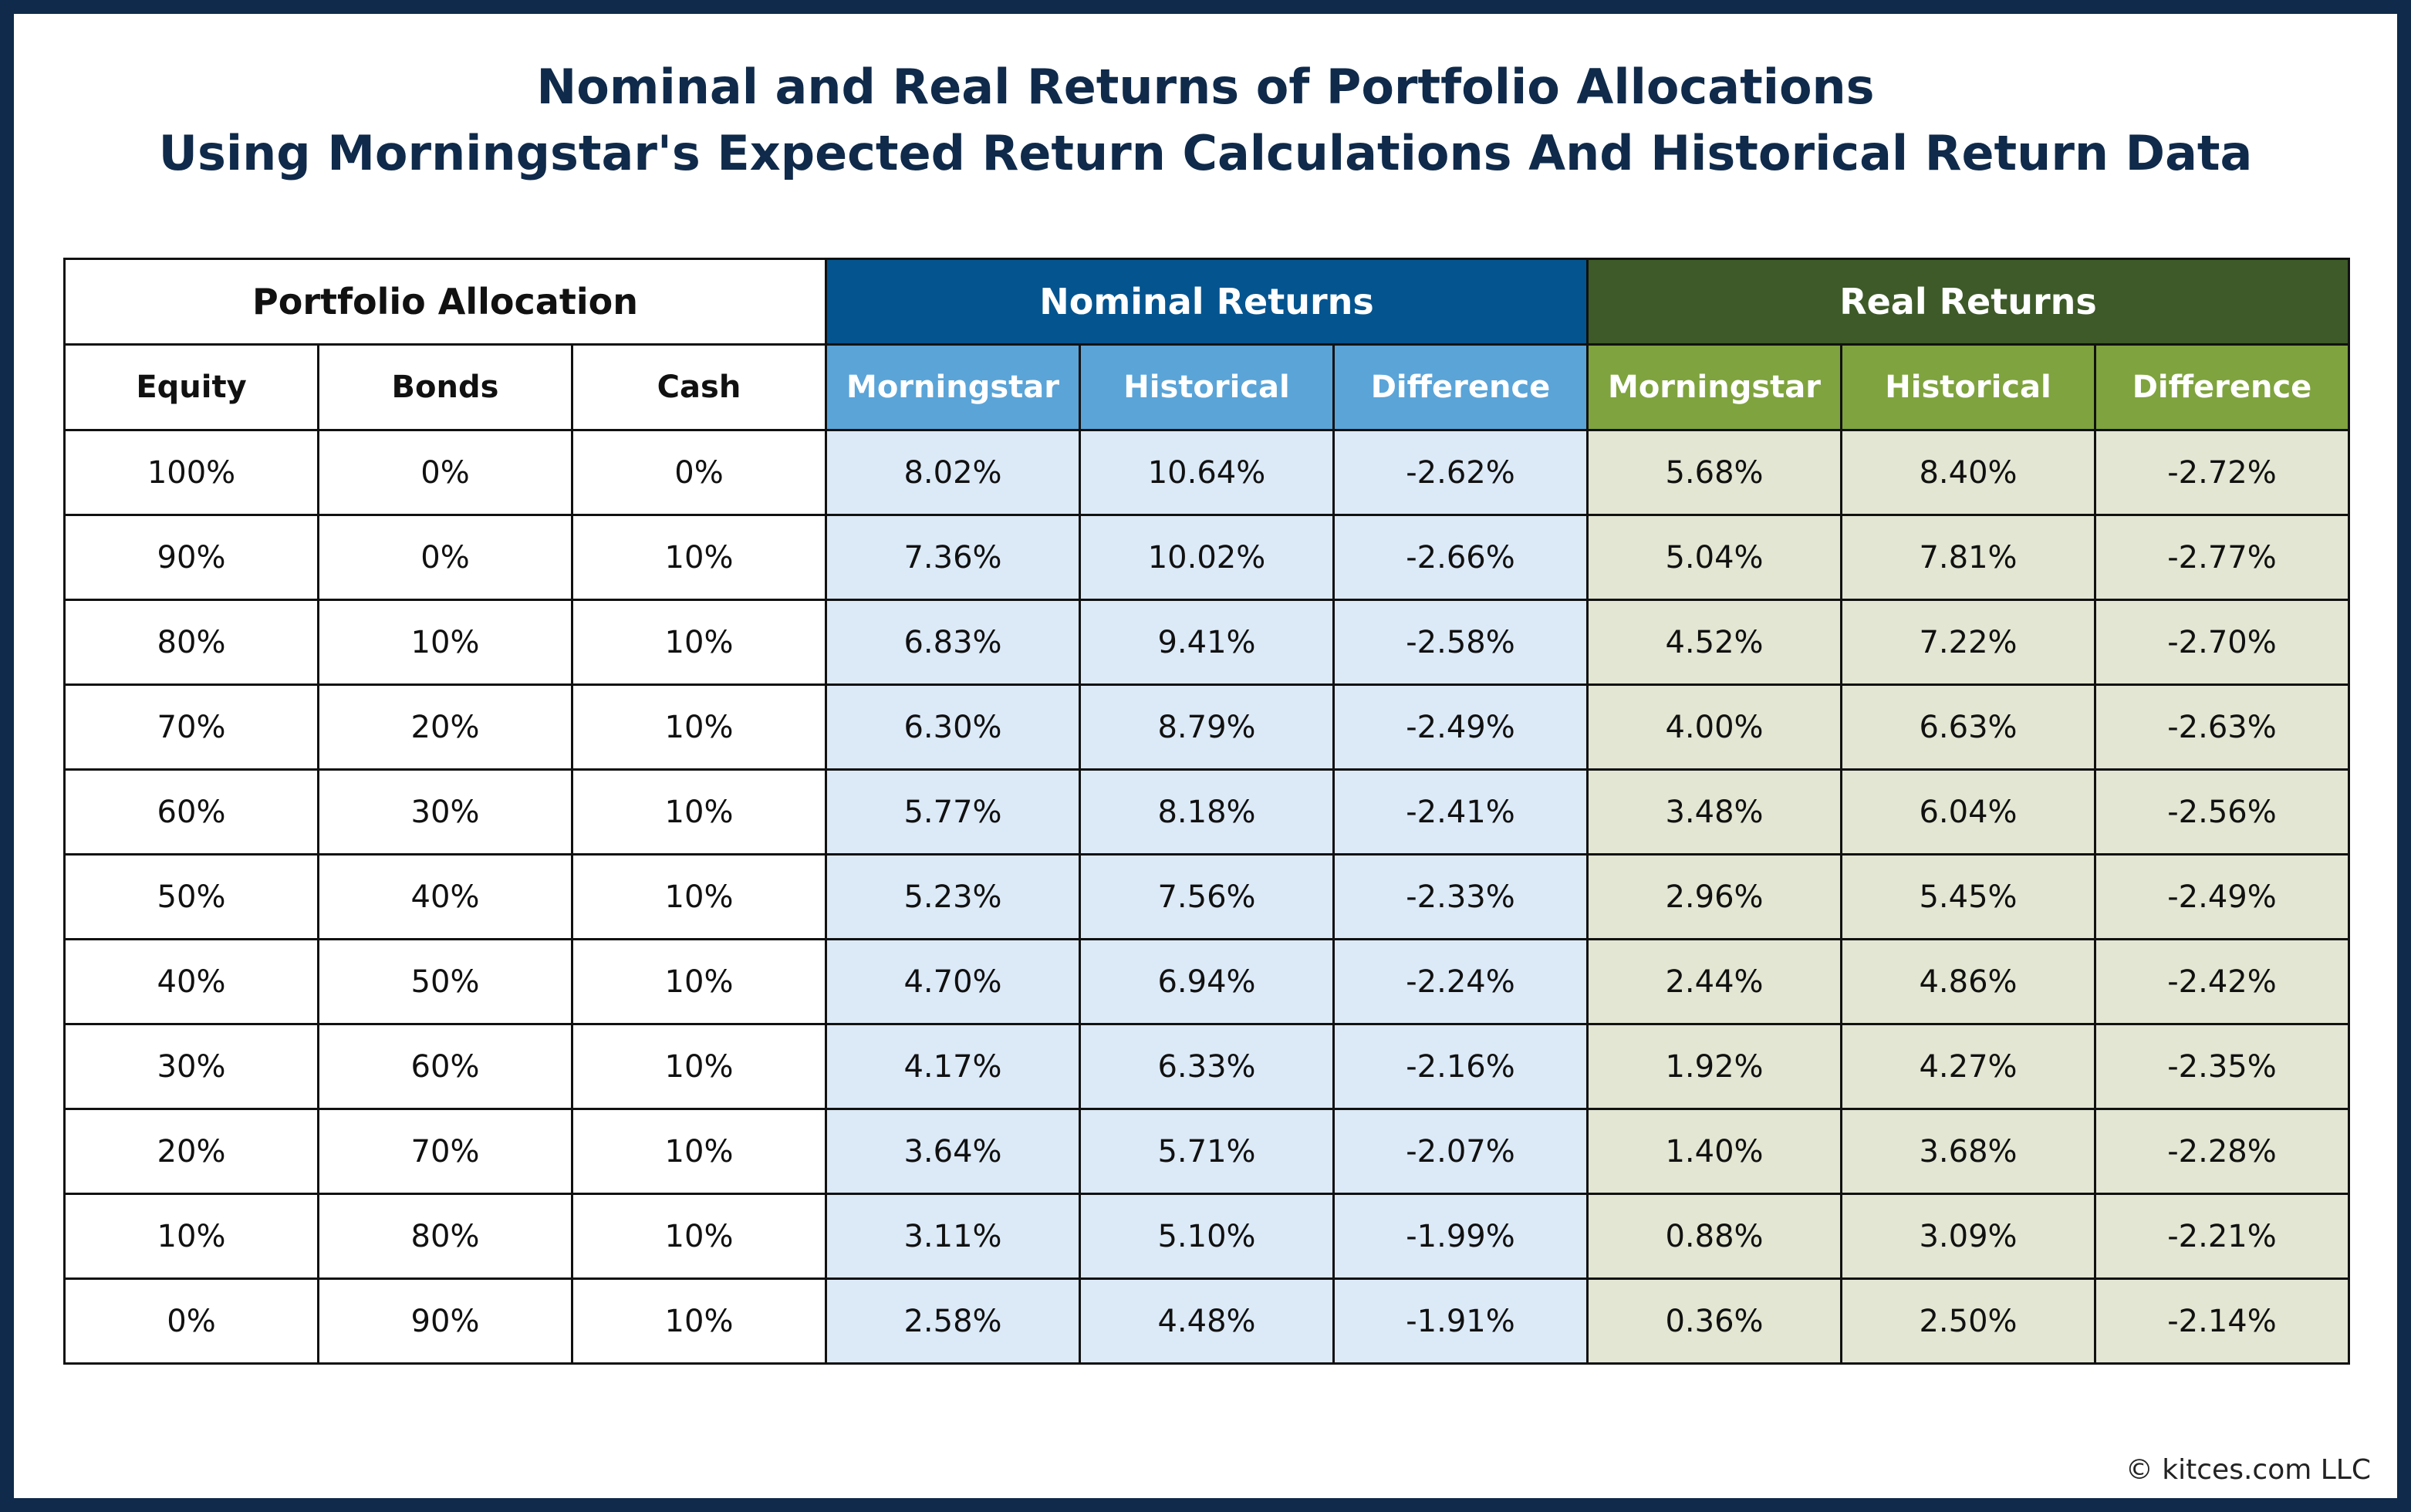 This screenshot has width=2411, height=1512. I want to click on cell-real-historical: 8.40%, so click(1968, 472).